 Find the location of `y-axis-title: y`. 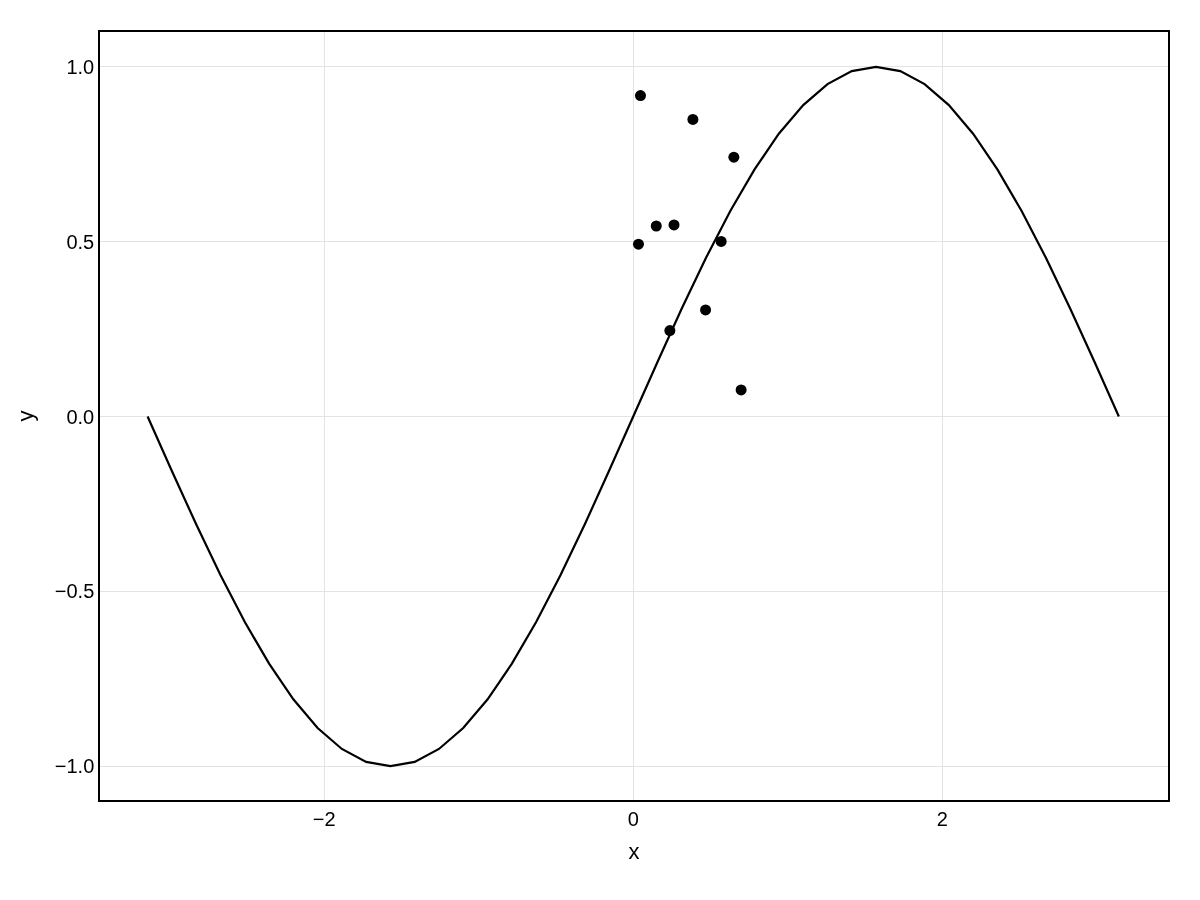

y-axis-title: y is located at coordinates (26, 416).